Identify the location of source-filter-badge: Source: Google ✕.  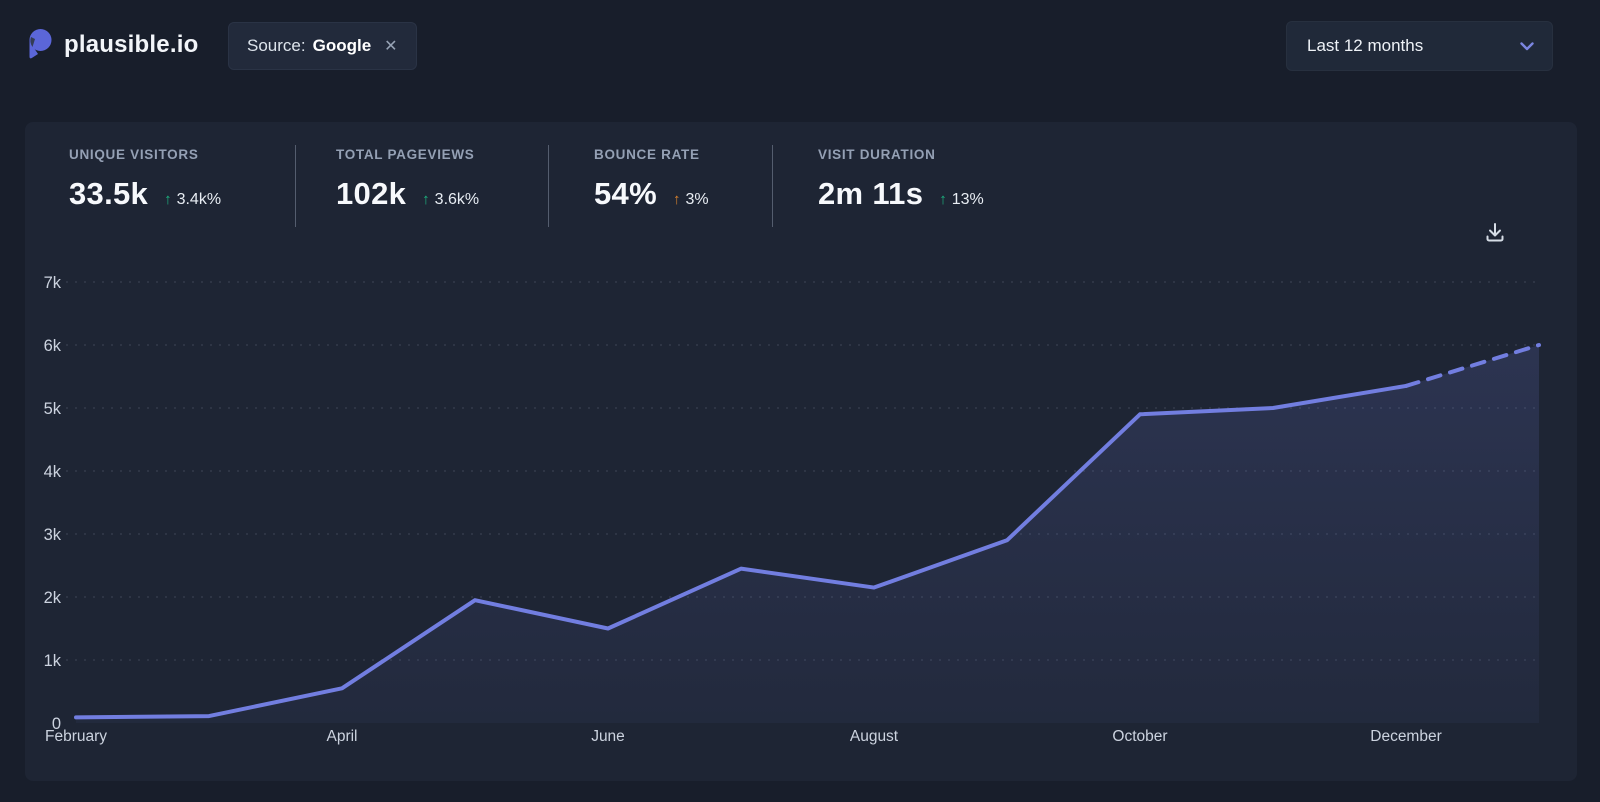
(322, 46).